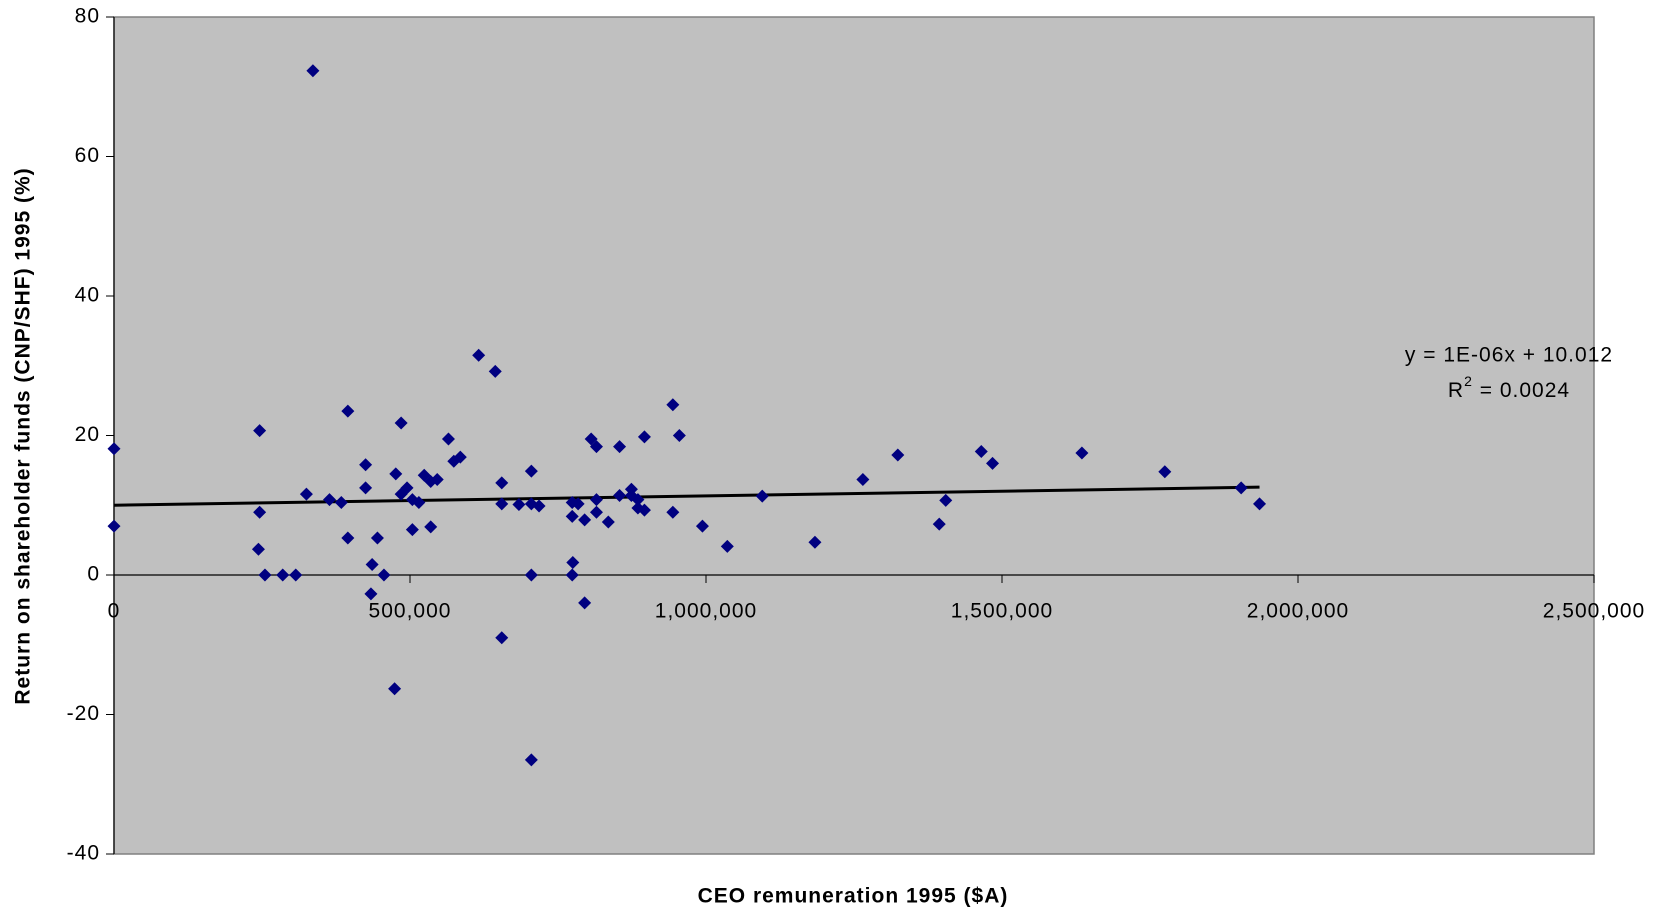 Image resolution: width=1666 pixels, height=912 pixels. Describe the element at coordinates (686, 496) in the screenshot. I see `trendline` at that location.